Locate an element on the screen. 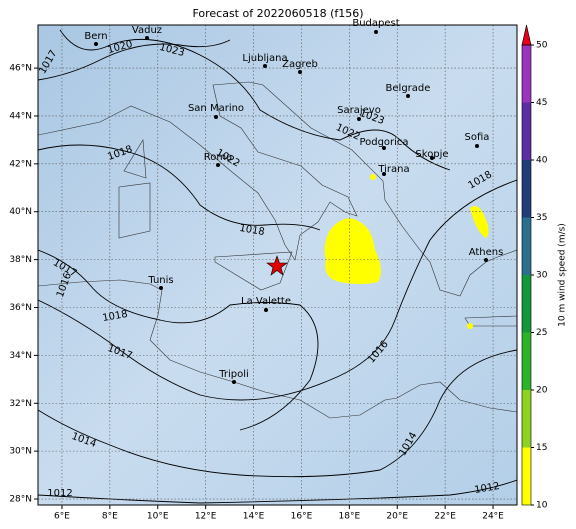 This screenshot has width=576, height=529. event-marker is located at coordinates (277, 265).